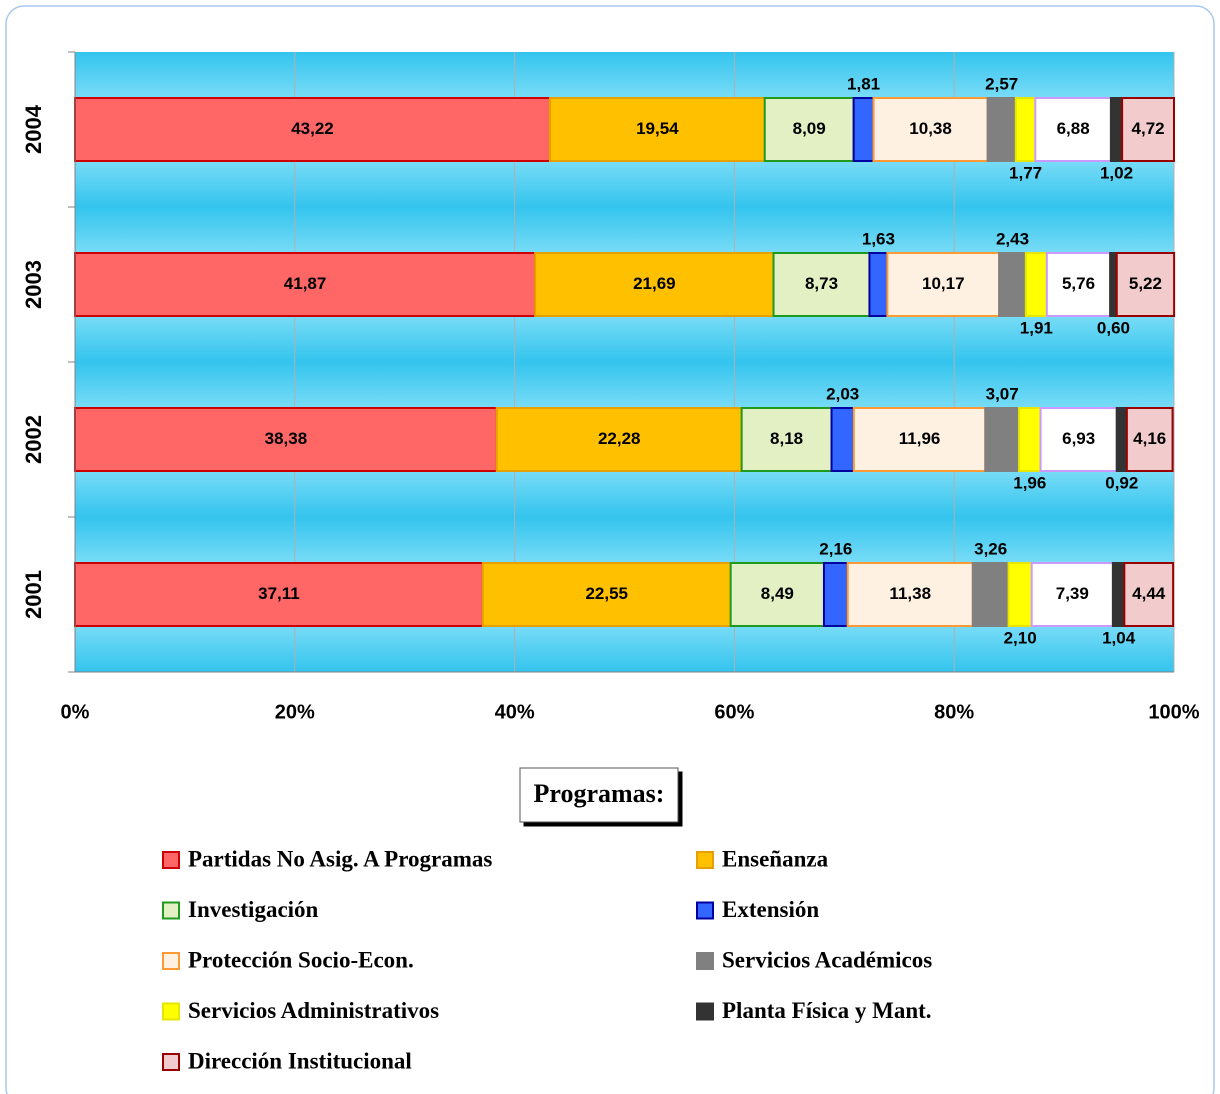 The image size is (1220, 1094). I want to click on data-label: 2,10, so click(1020, 637).